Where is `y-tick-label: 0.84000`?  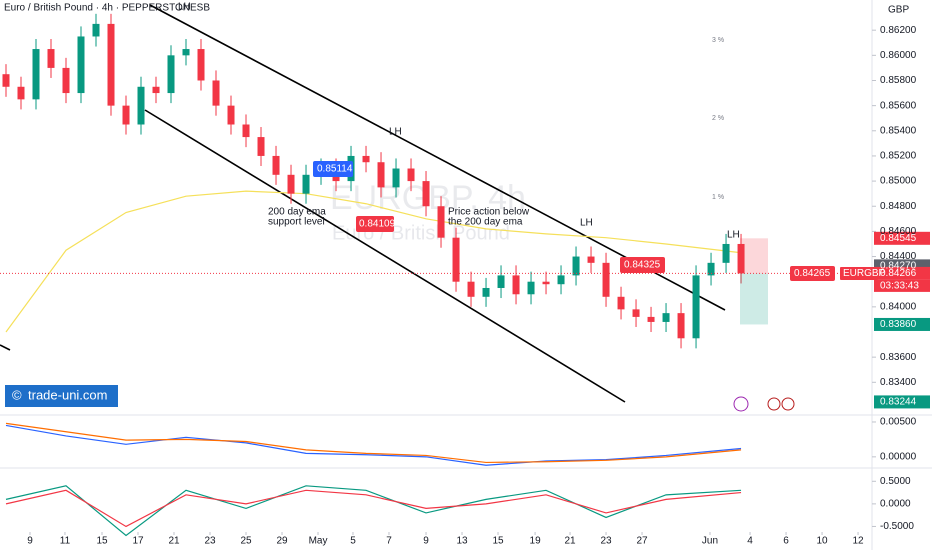 y-tick-label: 0.84000 is located at coordinates (898, 306).